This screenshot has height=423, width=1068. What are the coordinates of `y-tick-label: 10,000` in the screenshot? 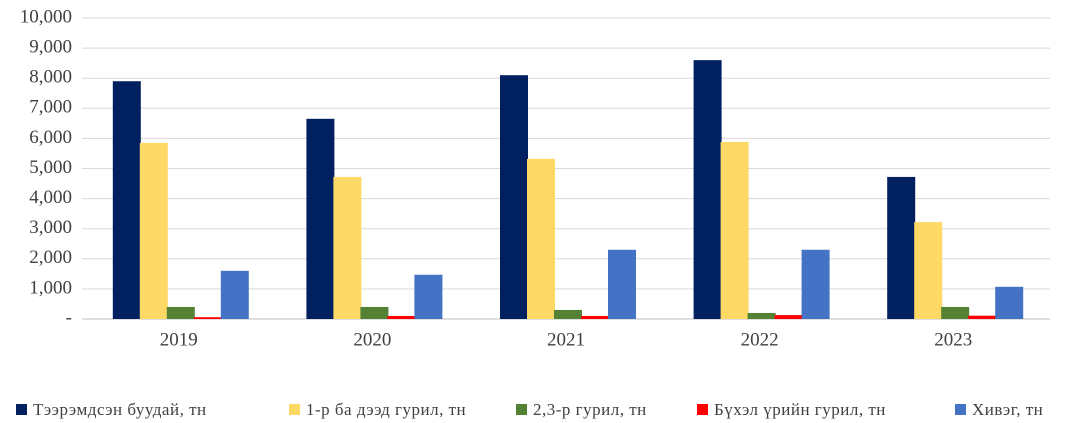 It's located at (46, 16).